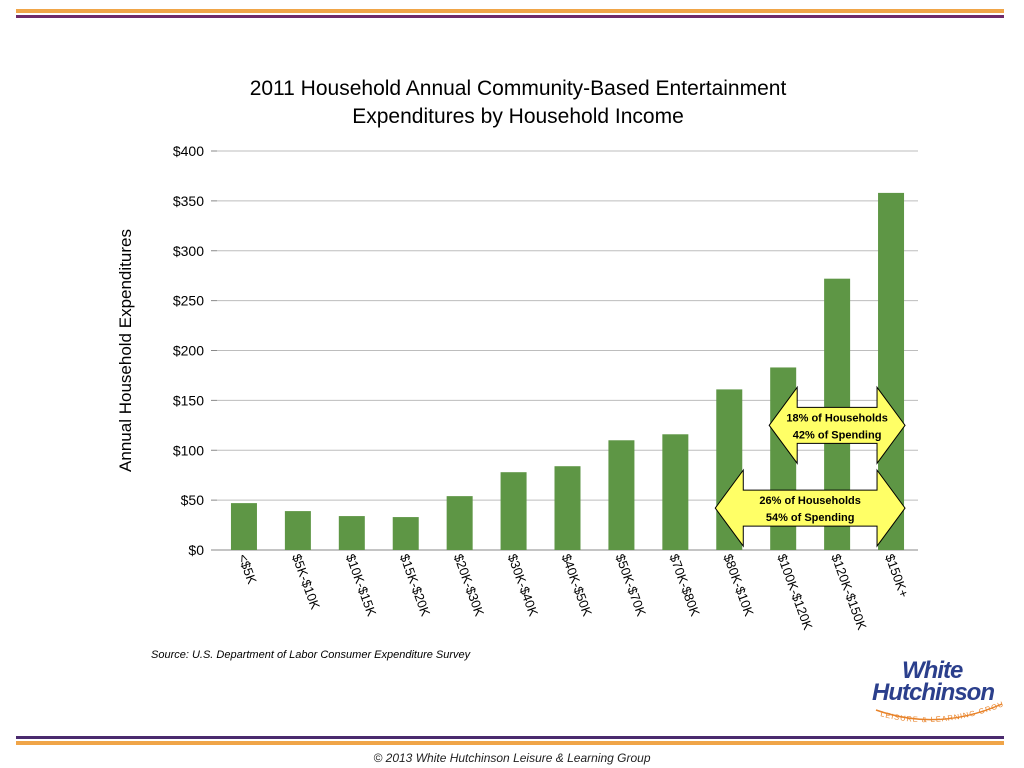 Image resolution: width=1024 pixels, height=768 pixels. What do you see at coordinates (518, 116) in the screenshot?
I see `chart-title-line: Expenditures by Household Income` at bounding box center [518, 116].